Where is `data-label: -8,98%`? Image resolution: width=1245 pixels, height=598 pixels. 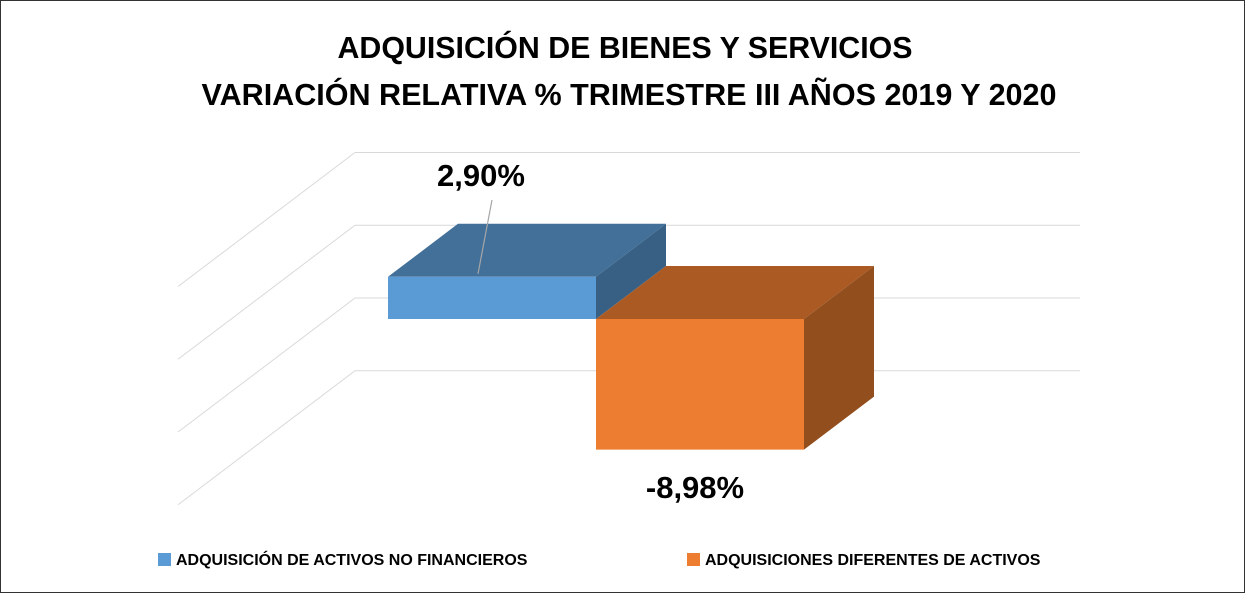
data-label: -8,98% is located at coordinates (695, 487).